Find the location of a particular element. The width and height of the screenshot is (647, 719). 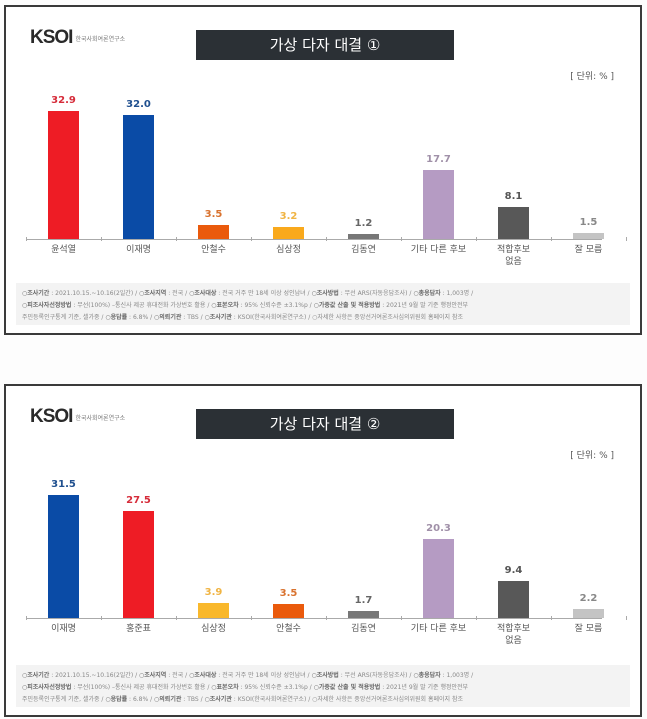

bar-group: 32.9 윤석열 is located at coordinates (63, 177).